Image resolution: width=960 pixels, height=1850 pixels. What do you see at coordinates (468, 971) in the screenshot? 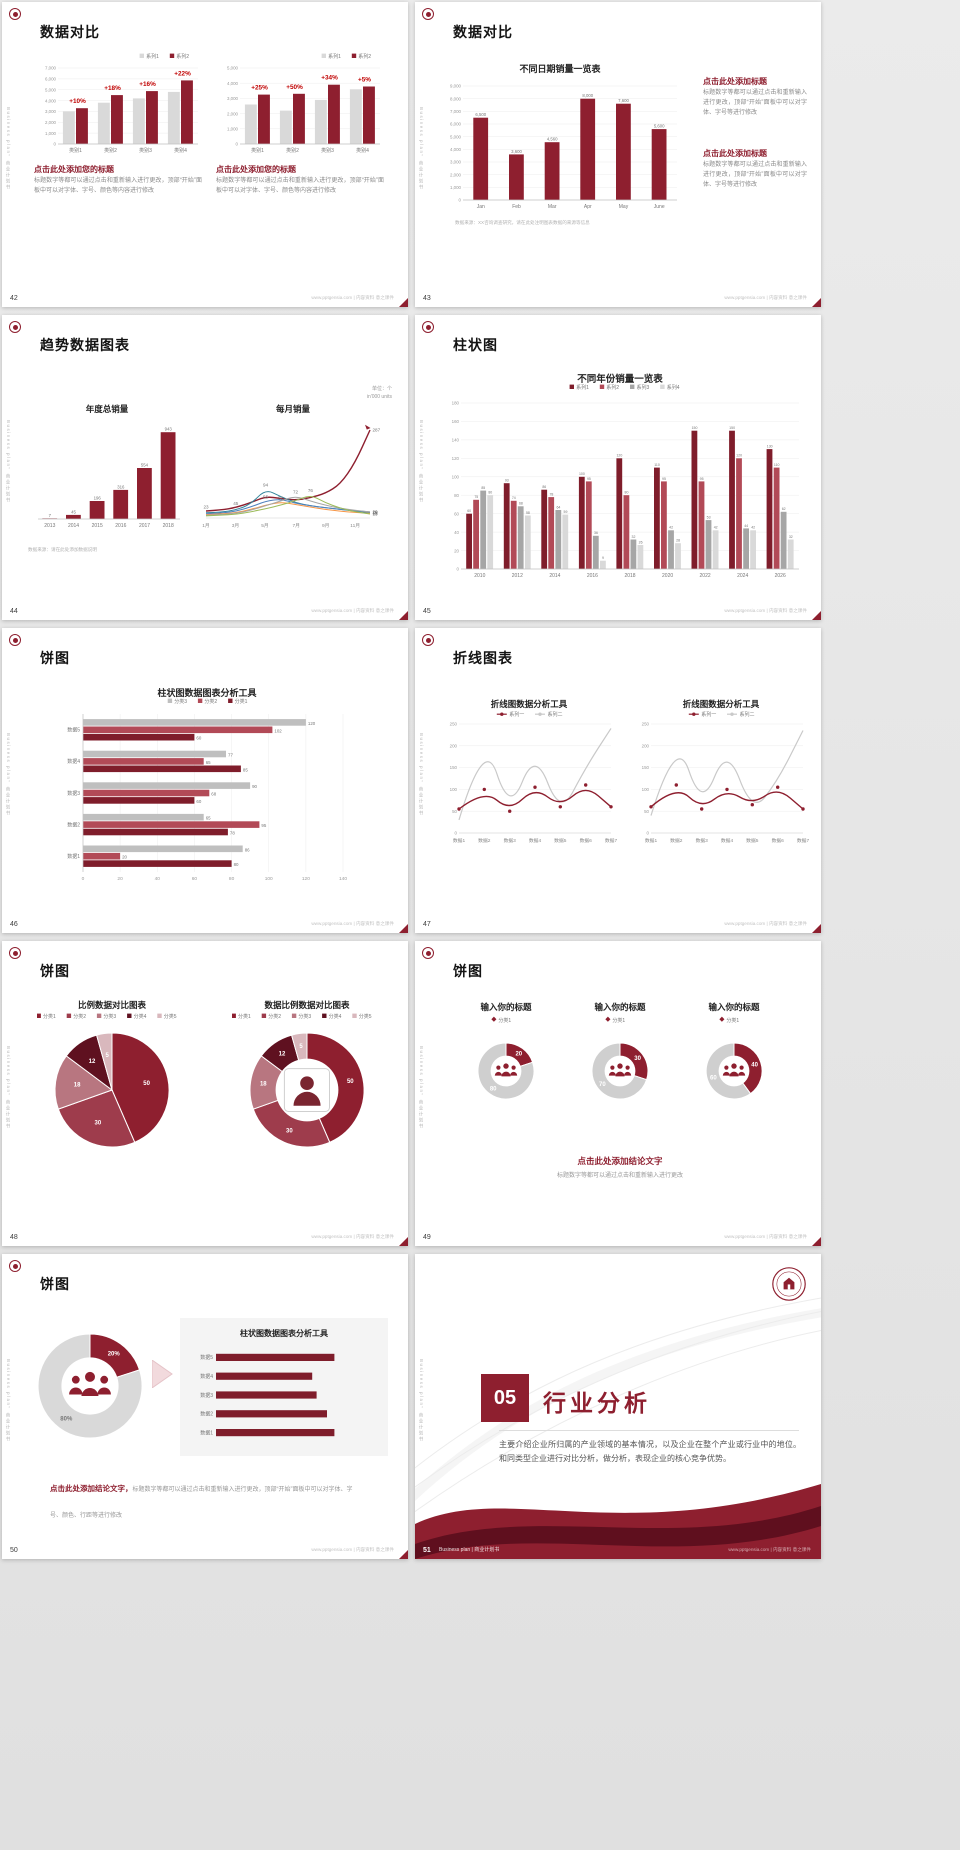
I see `slide-title: 饼图` at bounding box center [468, 971].